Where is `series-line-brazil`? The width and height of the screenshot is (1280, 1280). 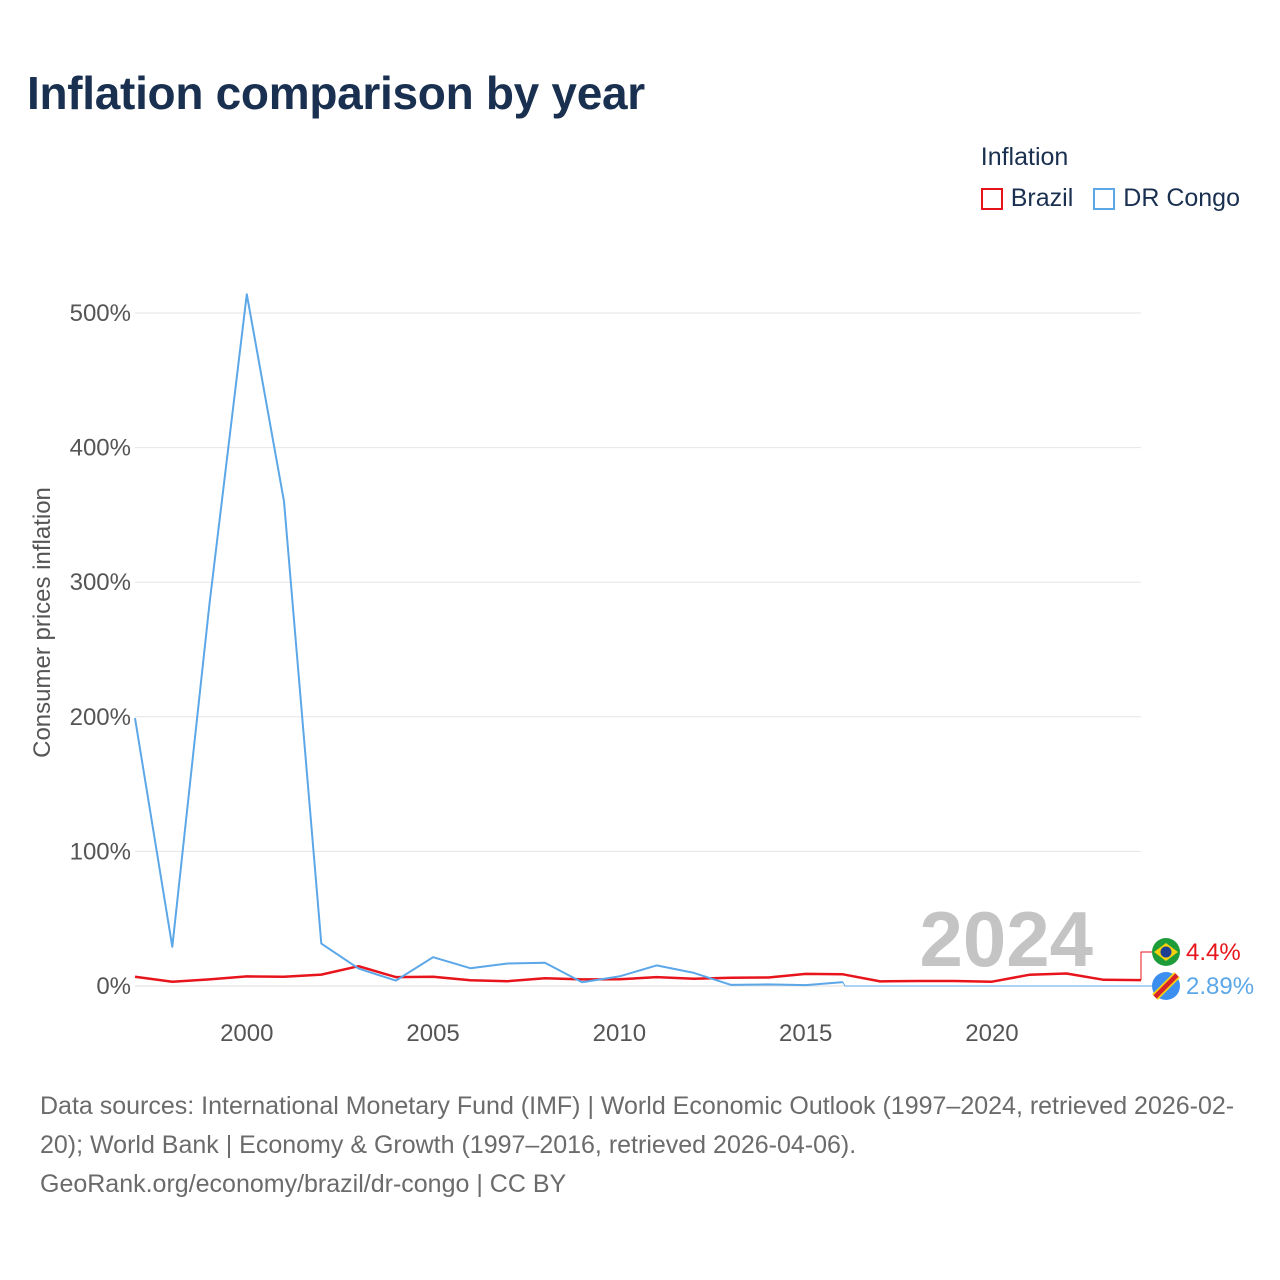
series-line-brazil is located at coordinates (638, 973).